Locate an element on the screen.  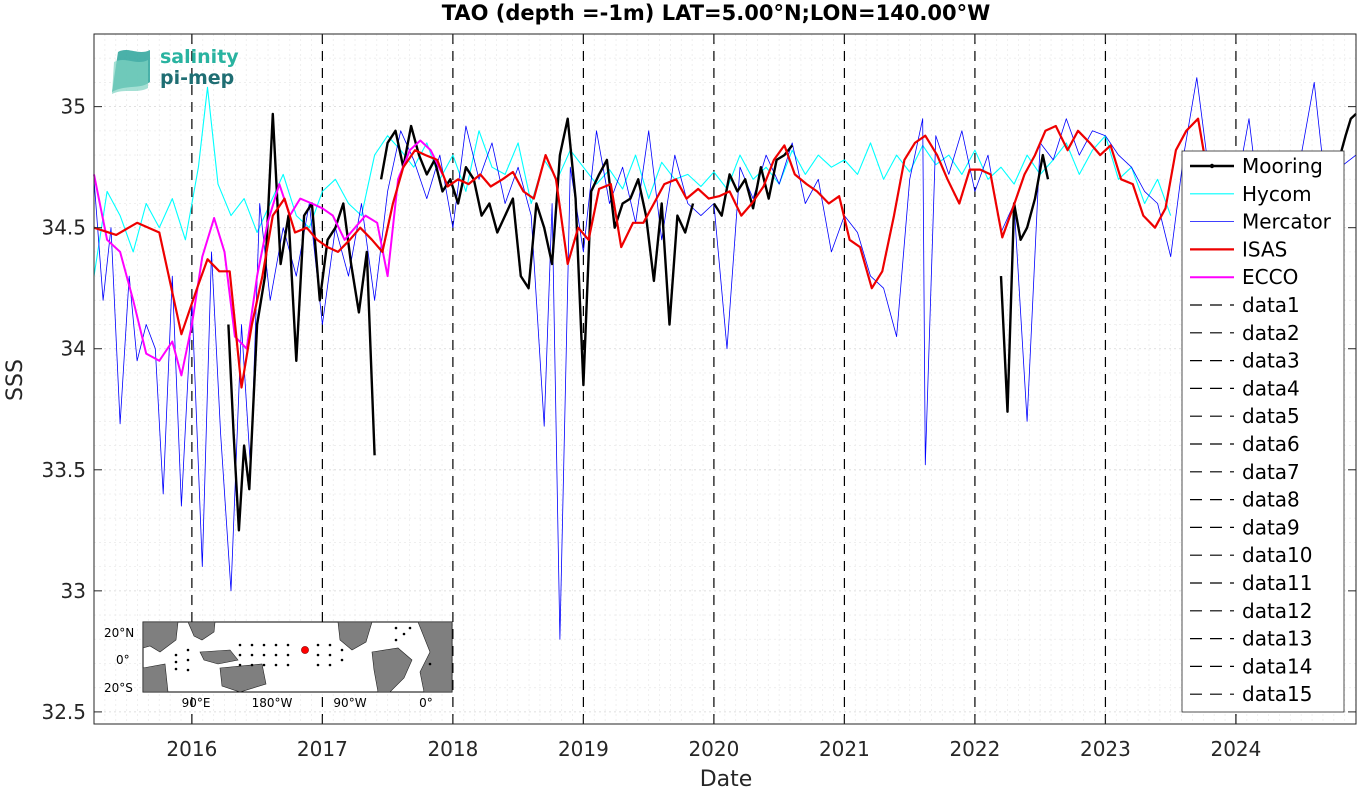
legend-item-data10: data10 is located at coordinates (1251, 555).